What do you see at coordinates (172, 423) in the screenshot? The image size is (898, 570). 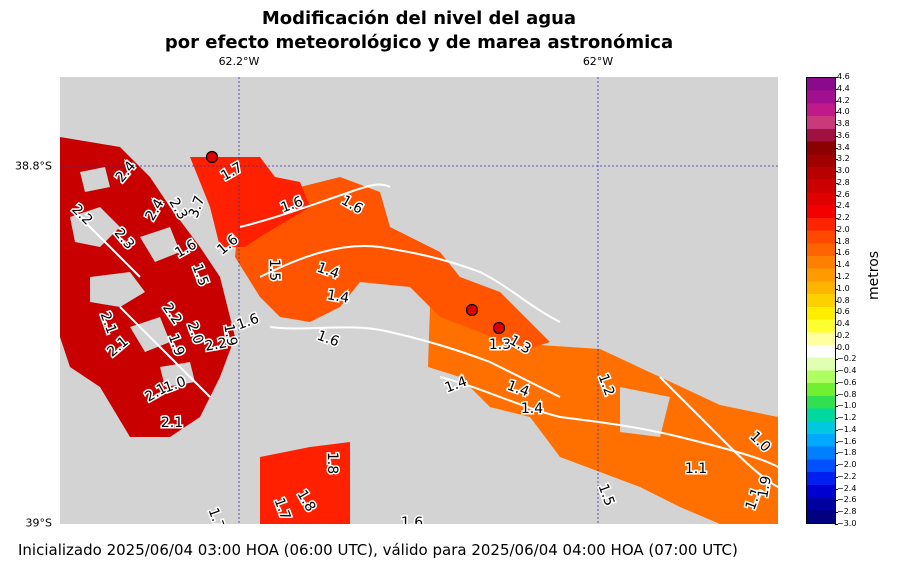 I see `contour-label: 2.1` at bounding box center [172, 423].